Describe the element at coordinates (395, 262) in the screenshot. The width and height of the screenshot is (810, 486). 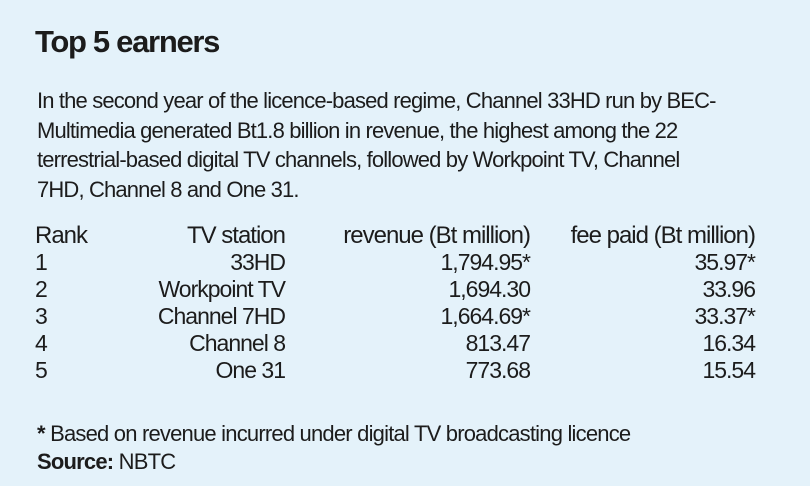
I see `table-row: 1 33HD 1,794.95* 35.97*` at that location.